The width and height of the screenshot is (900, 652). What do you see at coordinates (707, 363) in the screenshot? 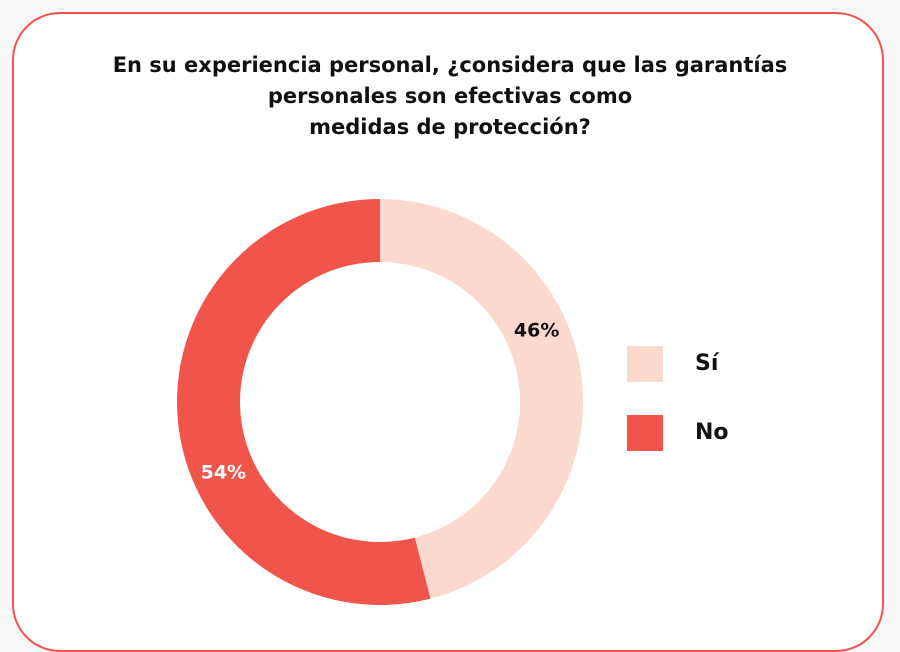
I see `legend-label: Sí` at bounding box center [707, 363].